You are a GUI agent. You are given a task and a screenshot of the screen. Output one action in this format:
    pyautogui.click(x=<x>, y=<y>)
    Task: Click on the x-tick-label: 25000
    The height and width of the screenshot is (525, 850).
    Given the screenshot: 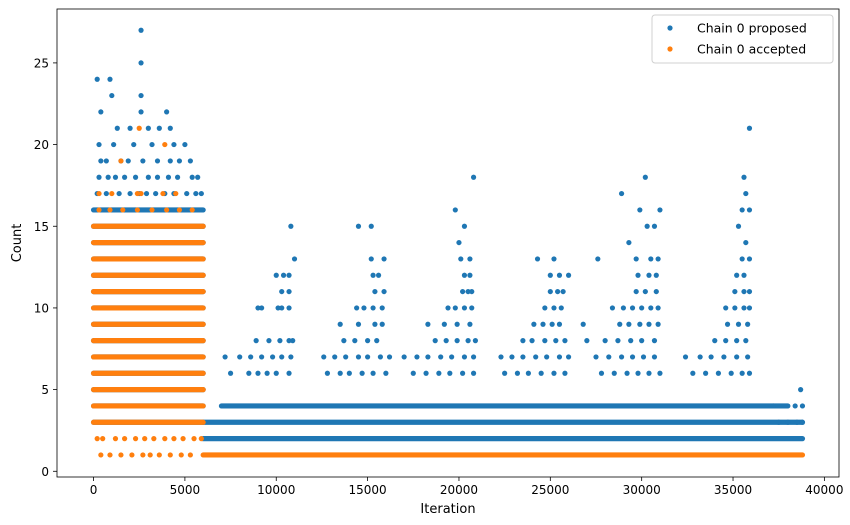 What is the action you would take?
    pyautogui.click(x=550, y=490)
    